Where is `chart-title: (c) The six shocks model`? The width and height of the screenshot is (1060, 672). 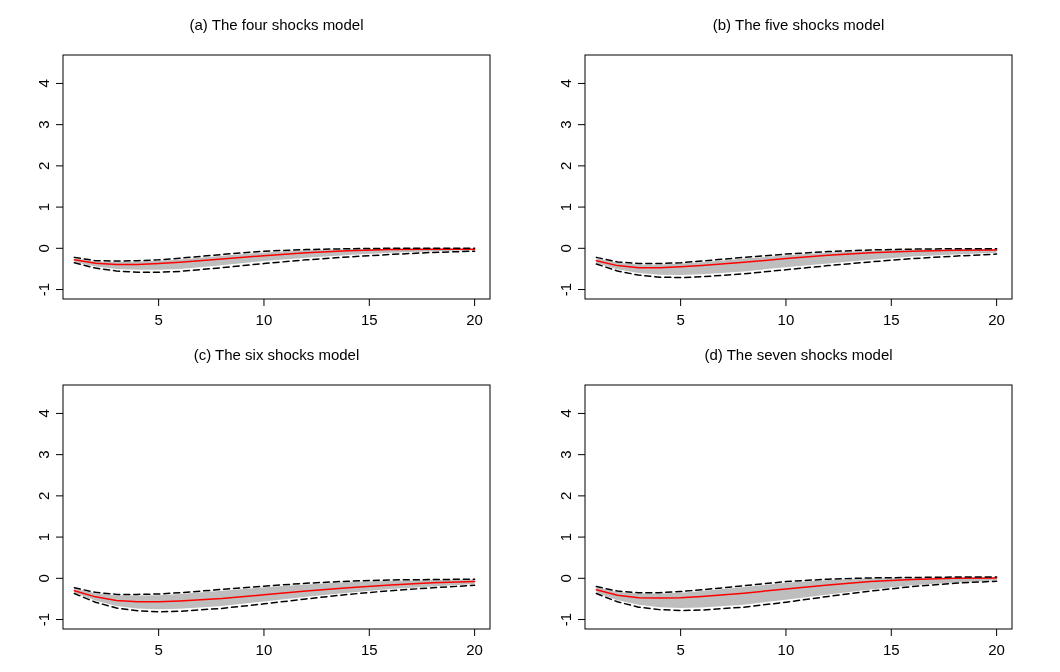
chart-title: (c) The six shocks model is located at coordinates (276, 354).